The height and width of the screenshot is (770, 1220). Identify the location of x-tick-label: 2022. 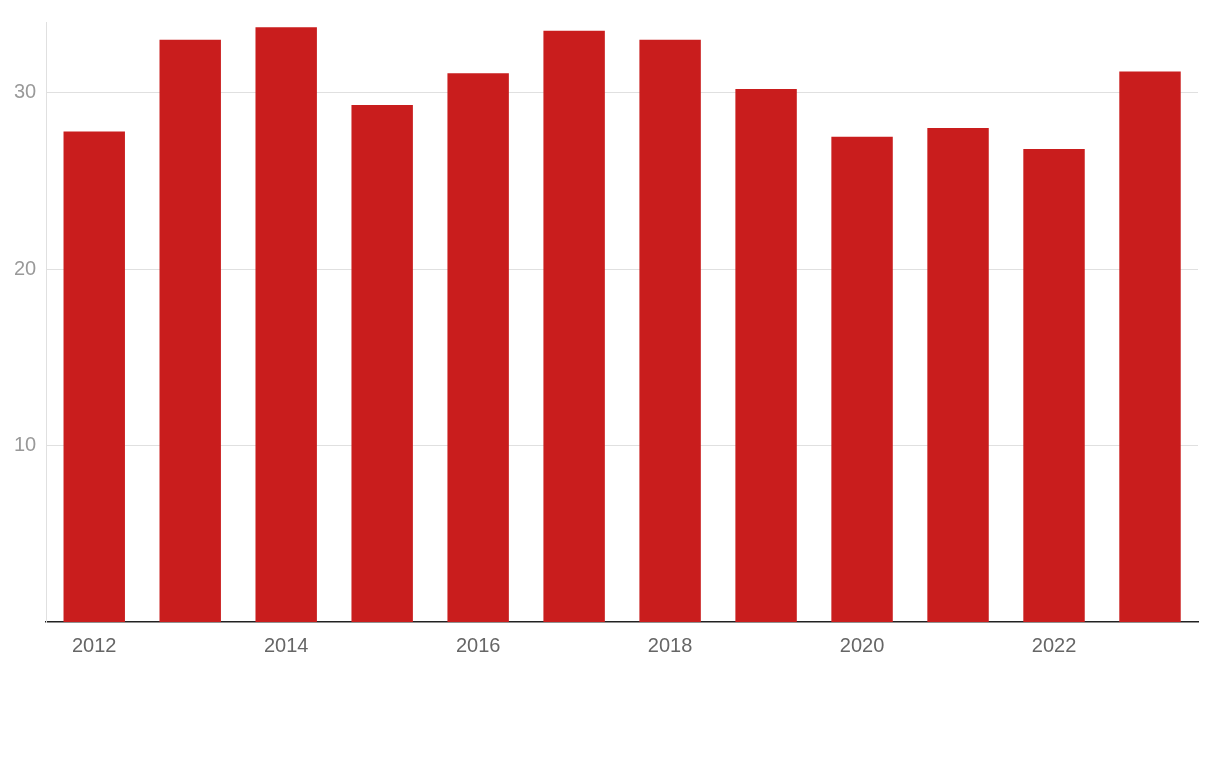
(1054, 644).